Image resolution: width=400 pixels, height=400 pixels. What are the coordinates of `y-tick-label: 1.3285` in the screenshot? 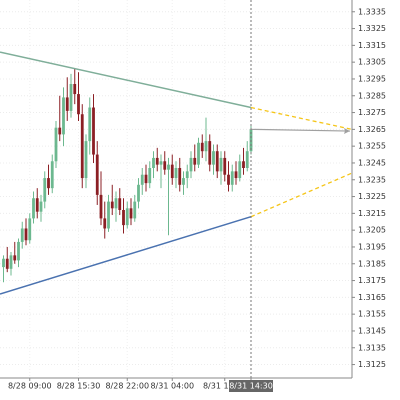 It's located at (372, 95).